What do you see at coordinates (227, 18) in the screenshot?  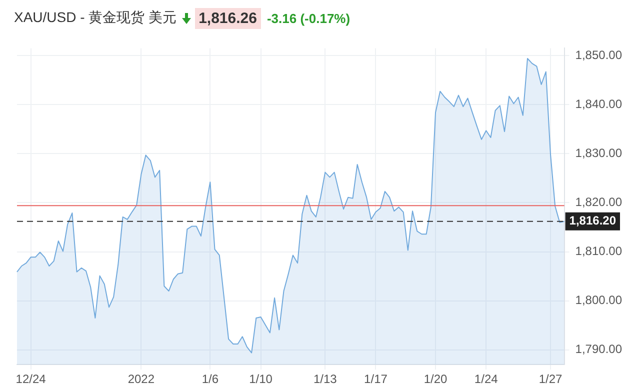 I see `text: 1,816.26` at bounding box center [227, 18].